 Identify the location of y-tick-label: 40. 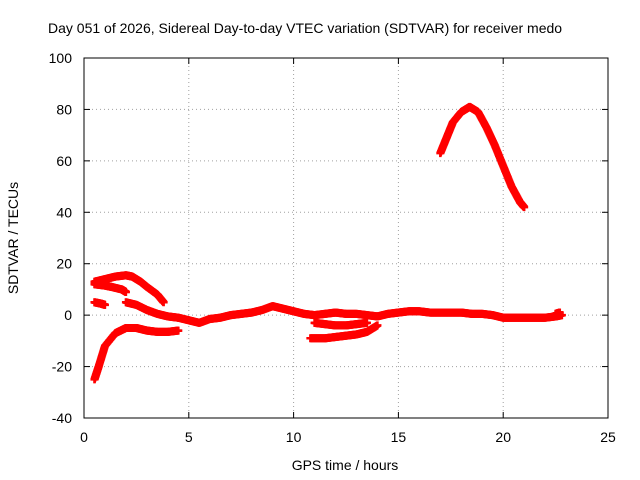
(64, 212).